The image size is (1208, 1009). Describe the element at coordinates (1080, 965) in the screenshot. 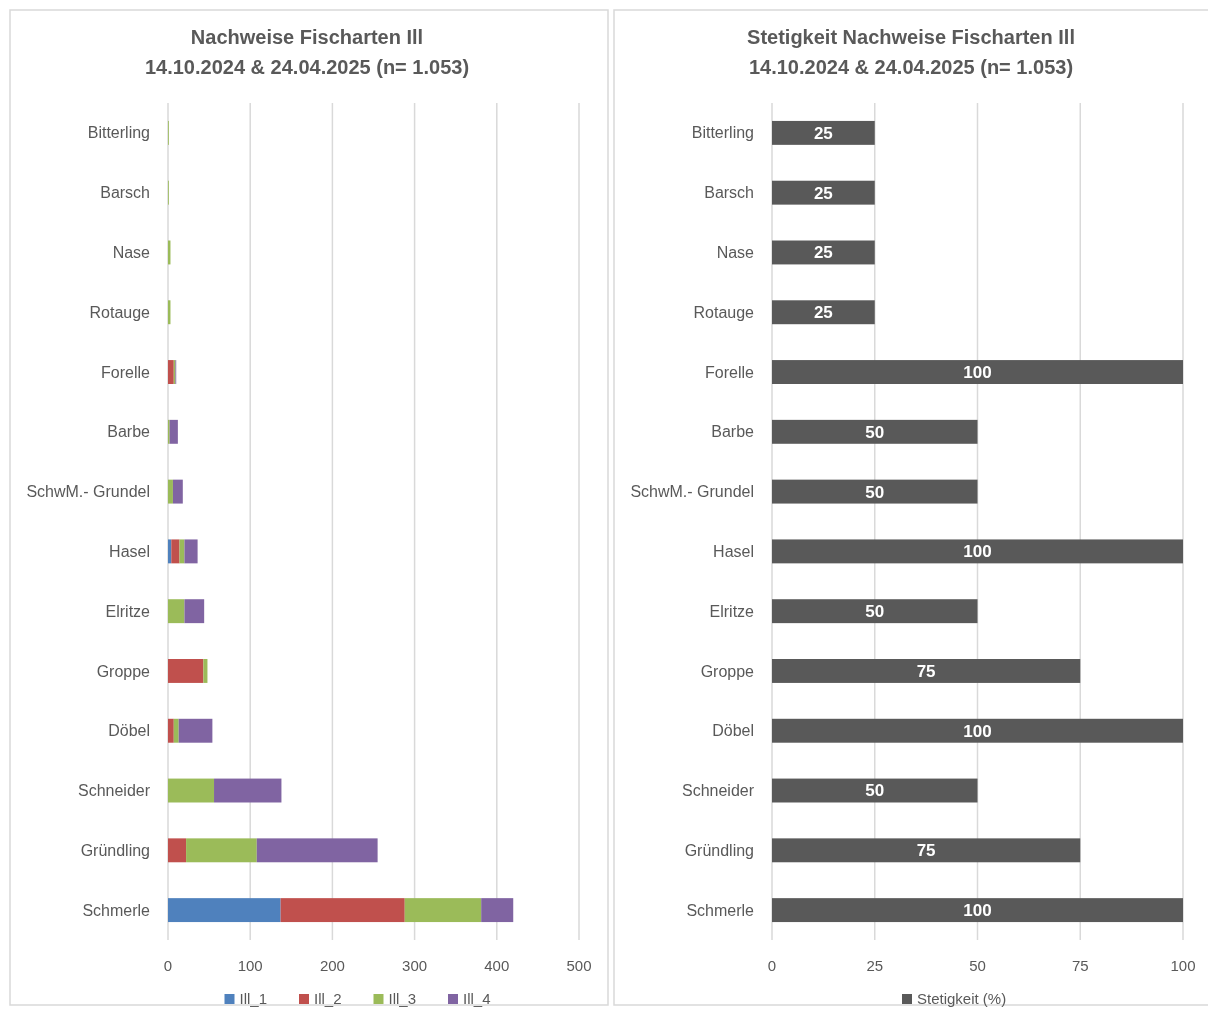

I see `x-tick-label: 75` at that location.